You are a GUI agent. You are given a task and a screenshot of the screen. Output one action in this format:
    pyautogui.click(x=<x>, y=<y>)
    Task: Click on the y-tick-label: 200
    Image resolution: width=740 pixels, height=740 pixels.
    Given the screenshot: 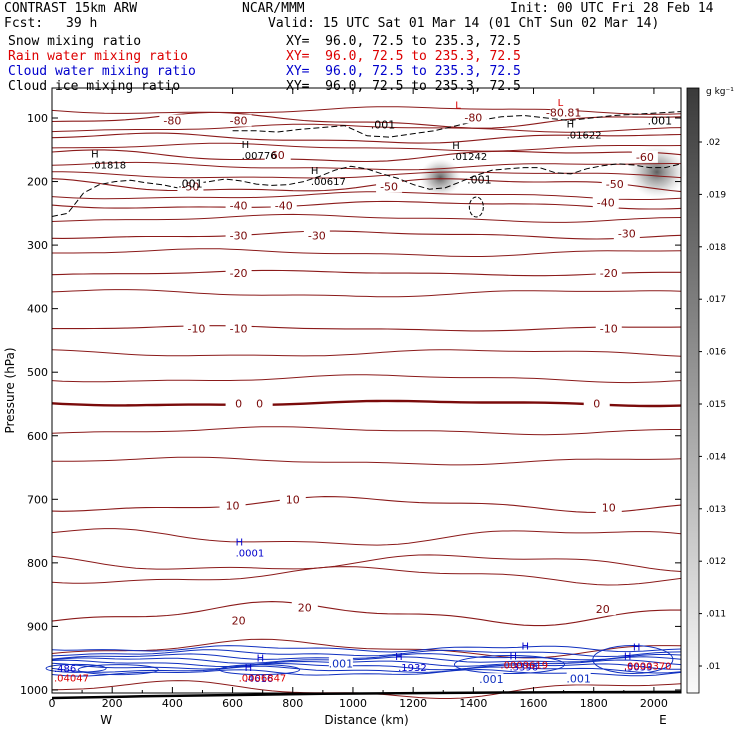 What is the action you would take?
    pyautogui.click(x=37, y=182)
    